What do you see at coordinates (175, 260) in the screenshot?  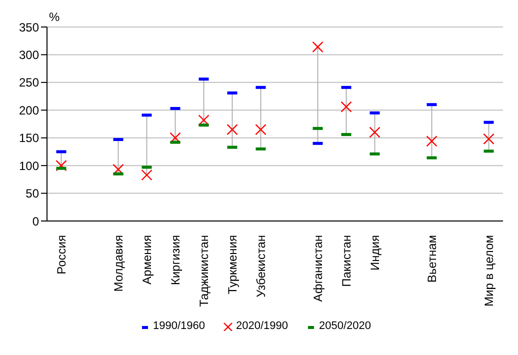 I see `x-tick-label: Киргизия` at bounding box center [175, 260].